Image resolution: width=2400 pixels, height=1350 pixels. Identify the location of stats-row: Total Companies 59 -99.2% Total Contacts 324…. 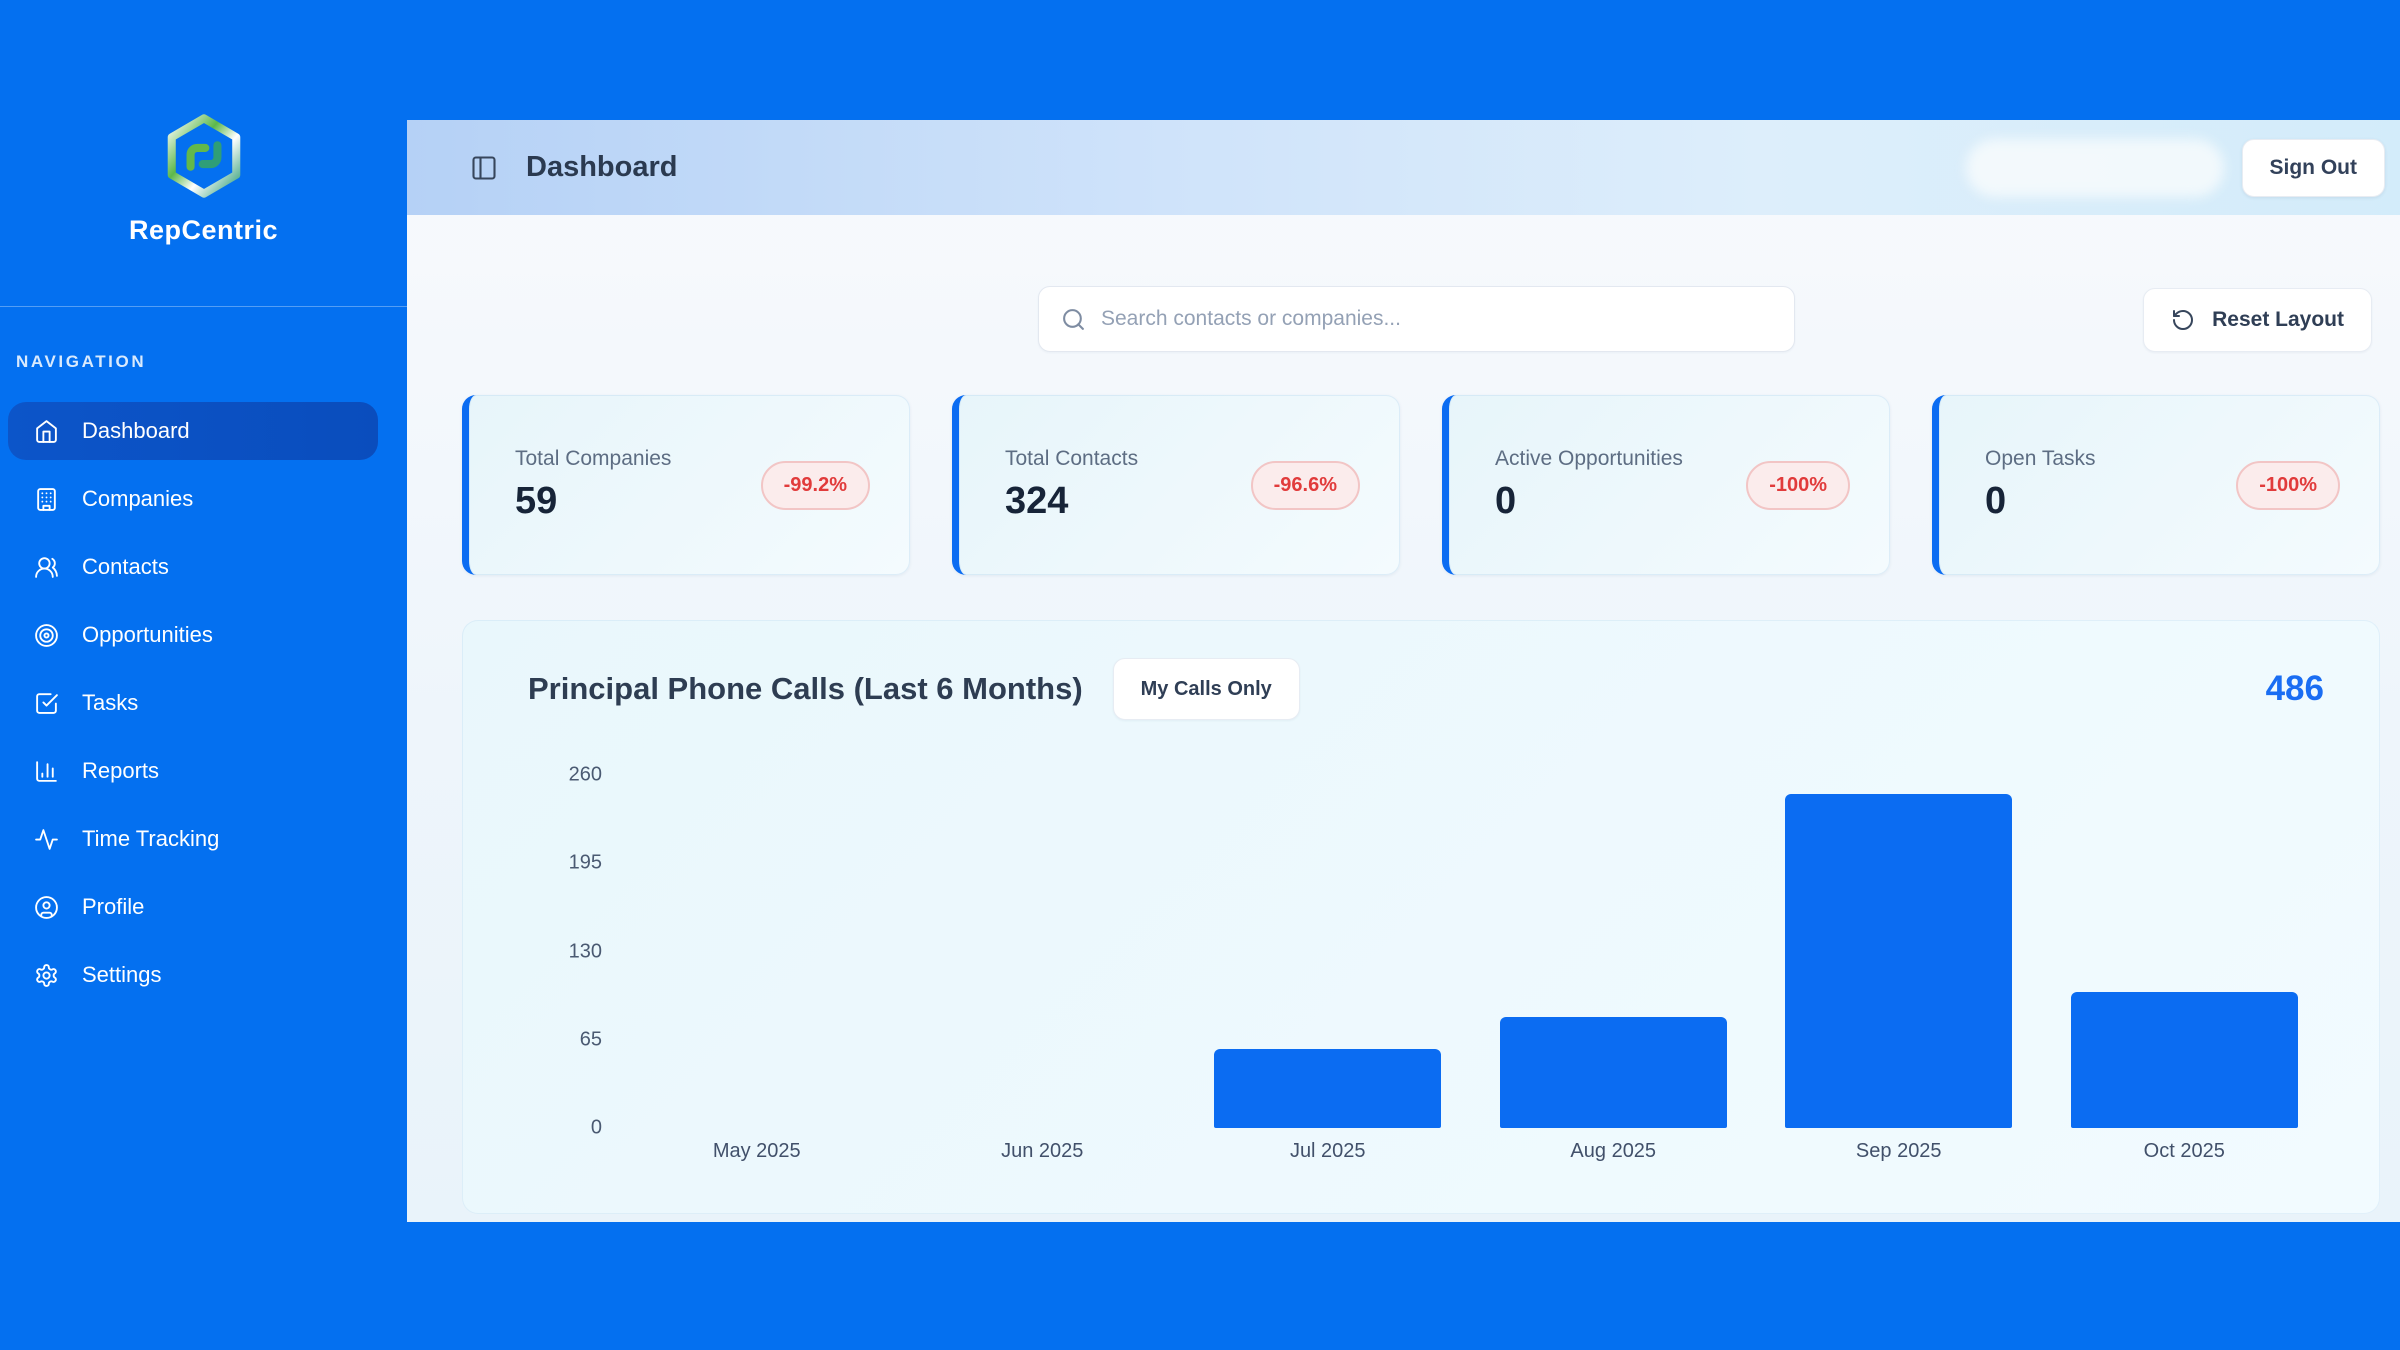
(1421, 485).